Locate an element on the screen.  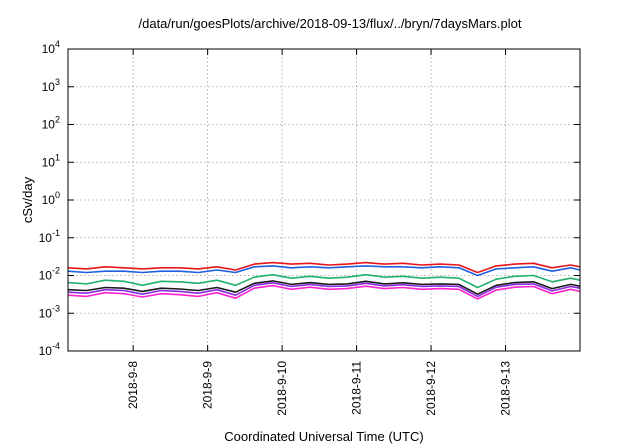
x-tick-label: 2018-9-13 is located at coordinates (506, 388).